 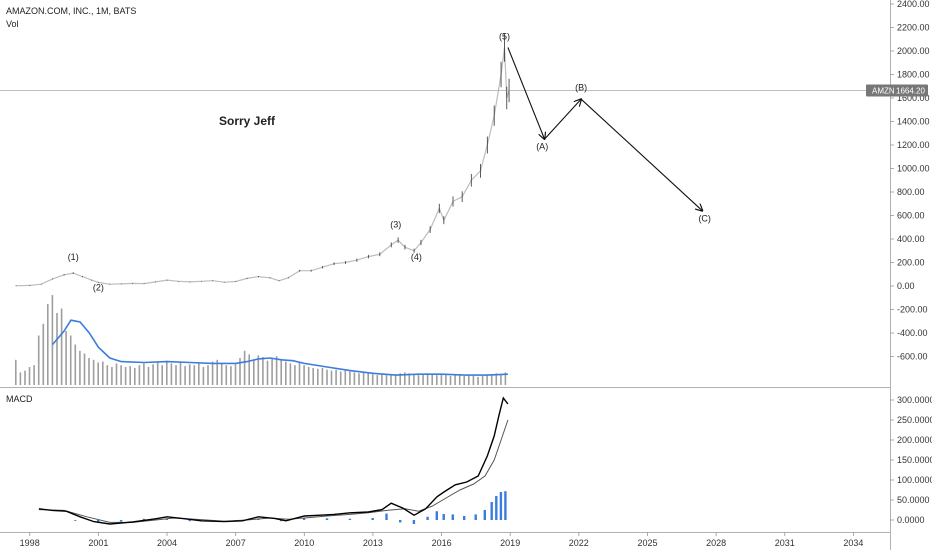 What do you see at coordinates (504, 36) in the screenshot?
I see `wave-label: (5)` at bounding box center [504, 36].